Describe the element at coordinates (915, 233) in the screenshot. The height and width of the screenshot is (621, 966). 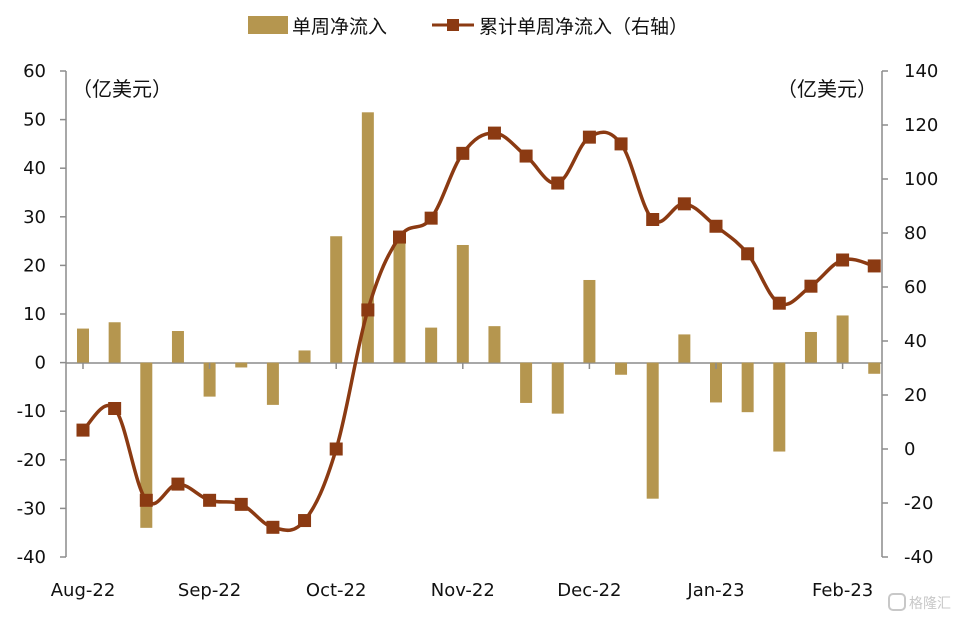
I see `right-tick-label: 80` at that location.